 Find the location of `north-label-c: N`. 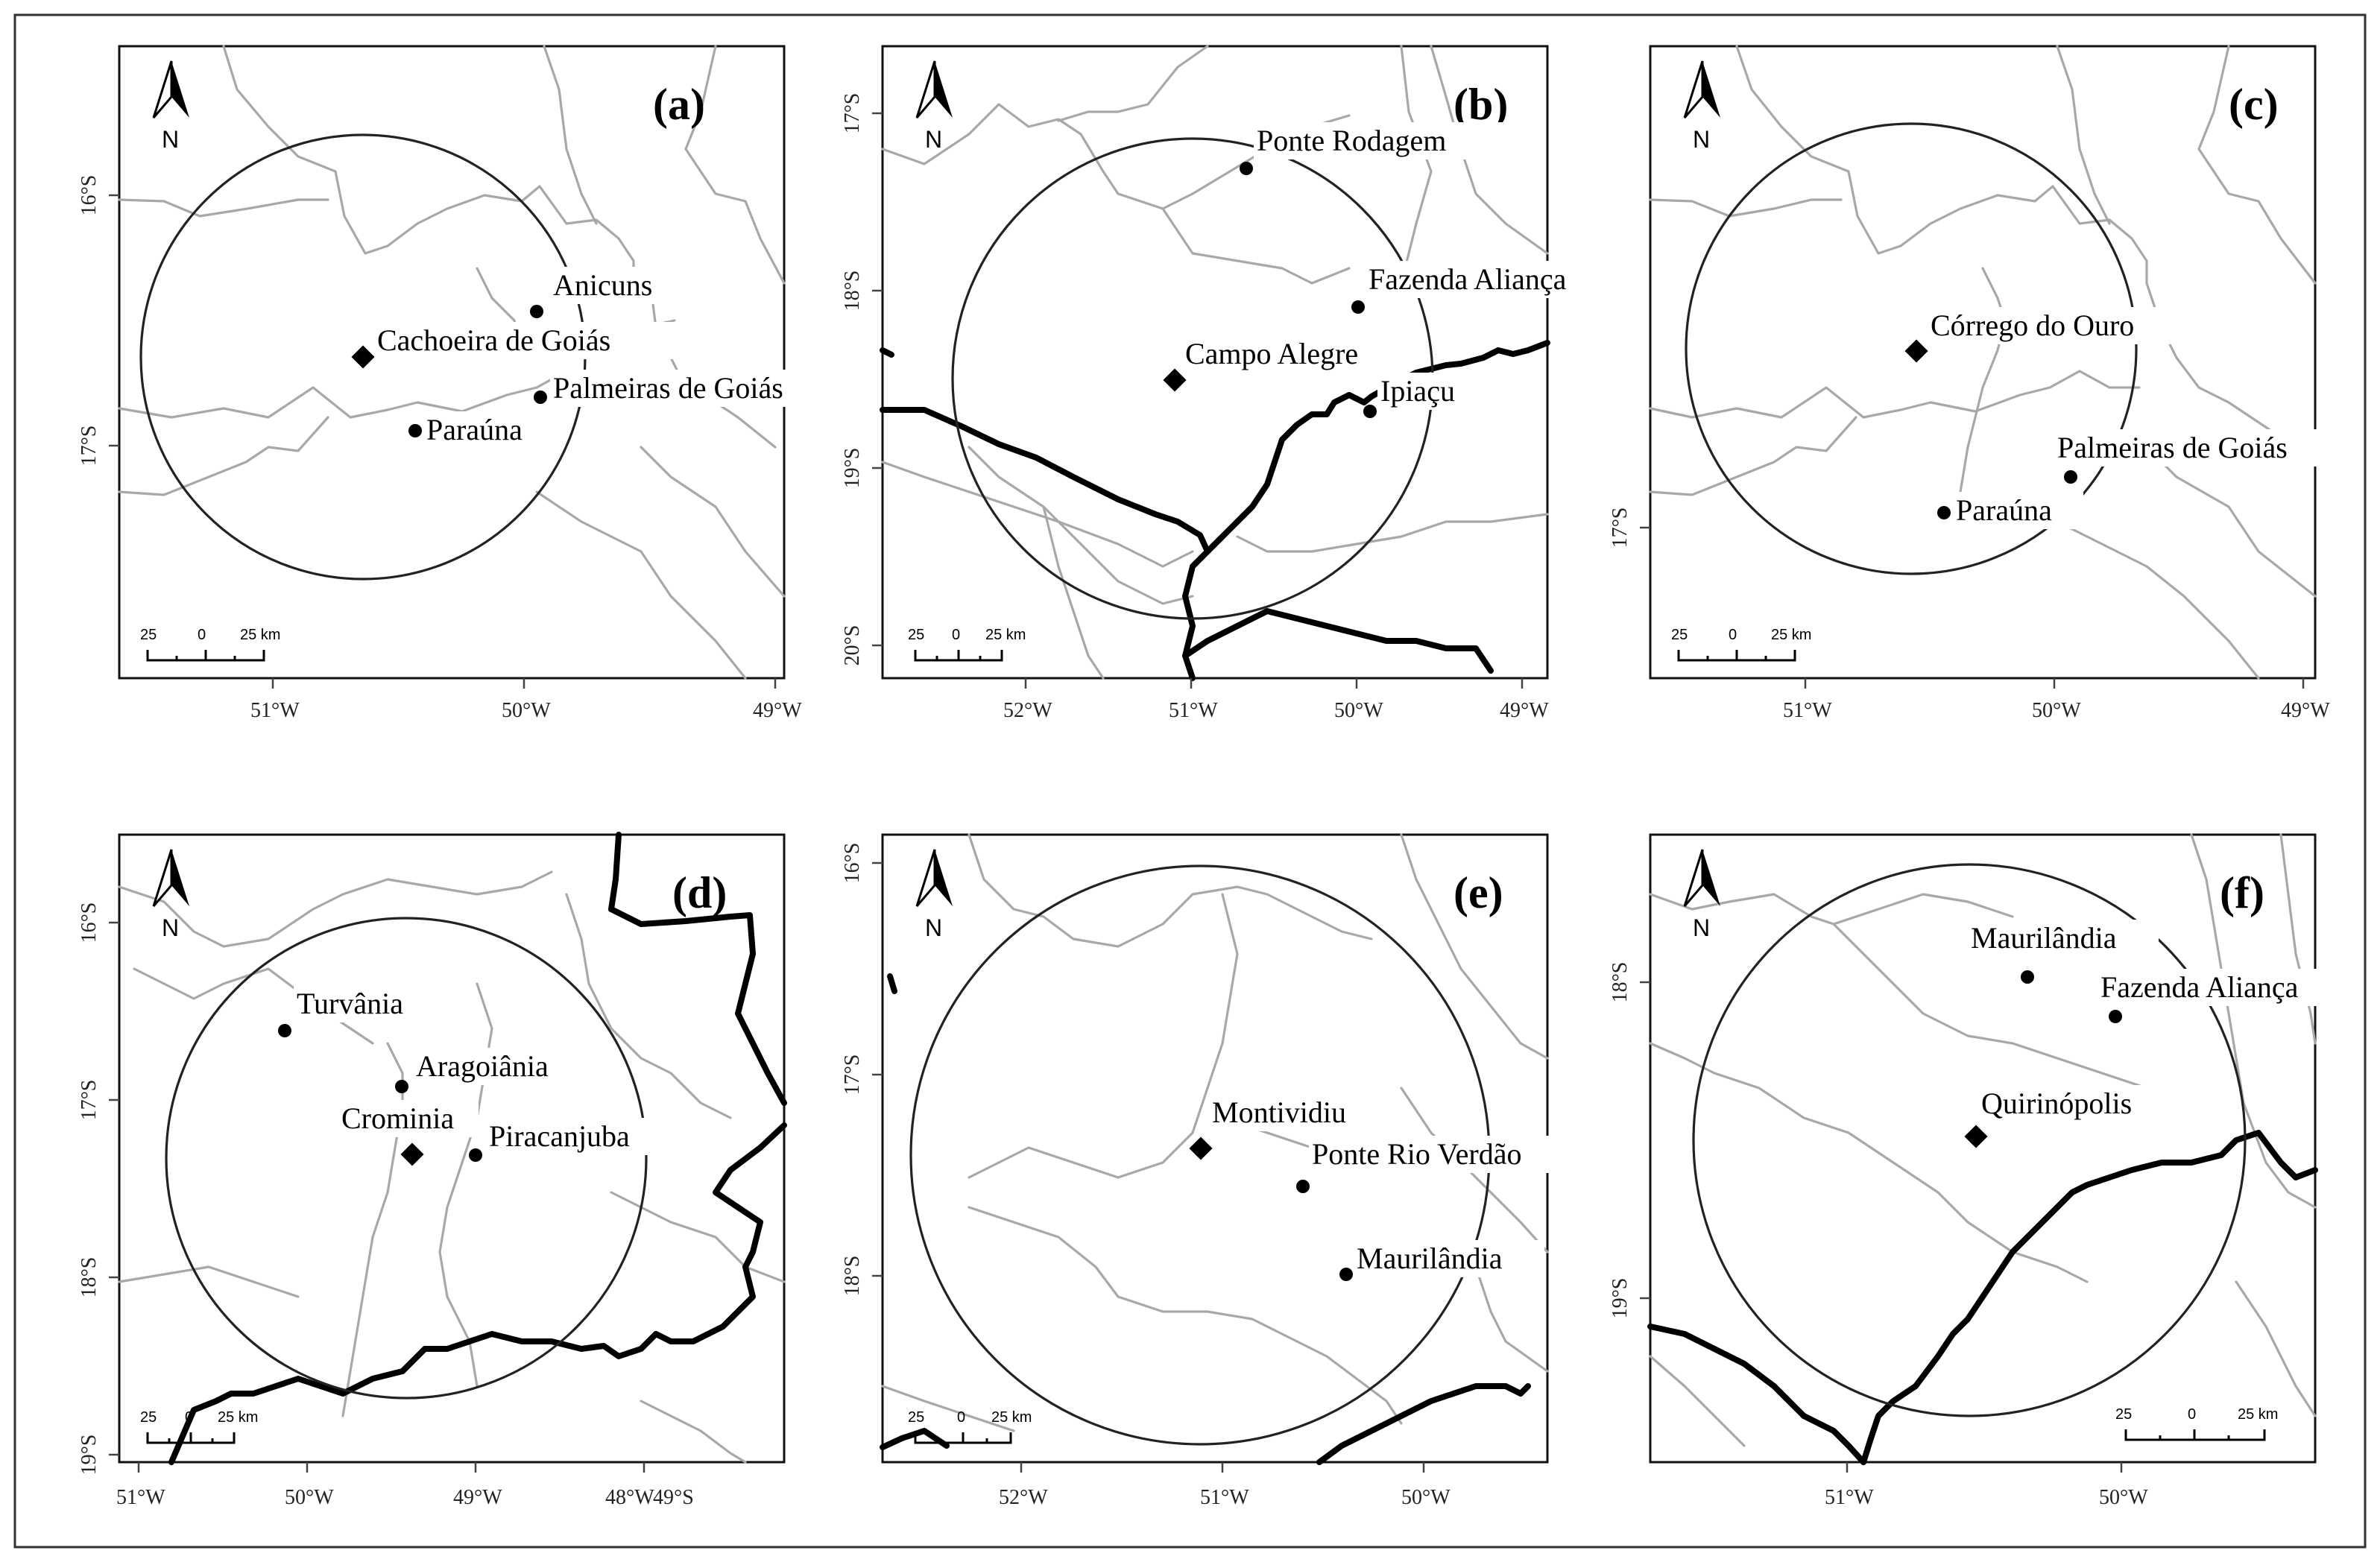

north-label-c: N is located at coordinates (1701, 139).